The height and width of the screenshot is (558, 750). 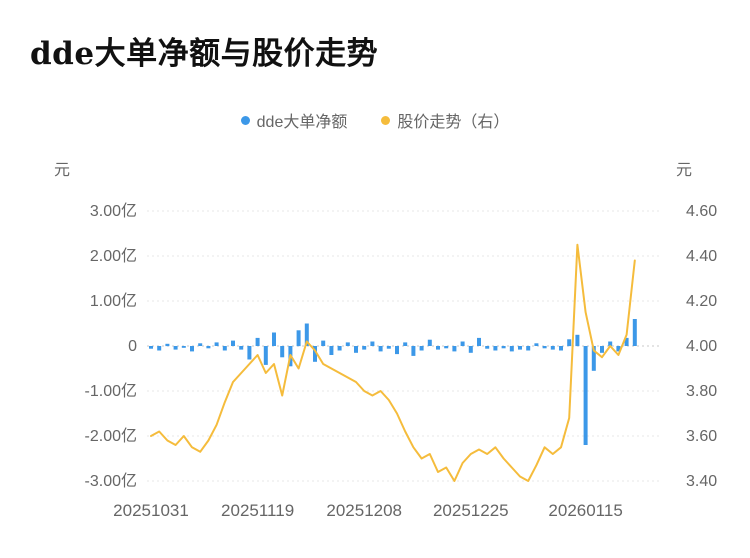 What do you see at coordinates (113, 256) in the screenshot?
I see `left-axis-tick-label: 2.00亿` at bounding box center [113, 256].